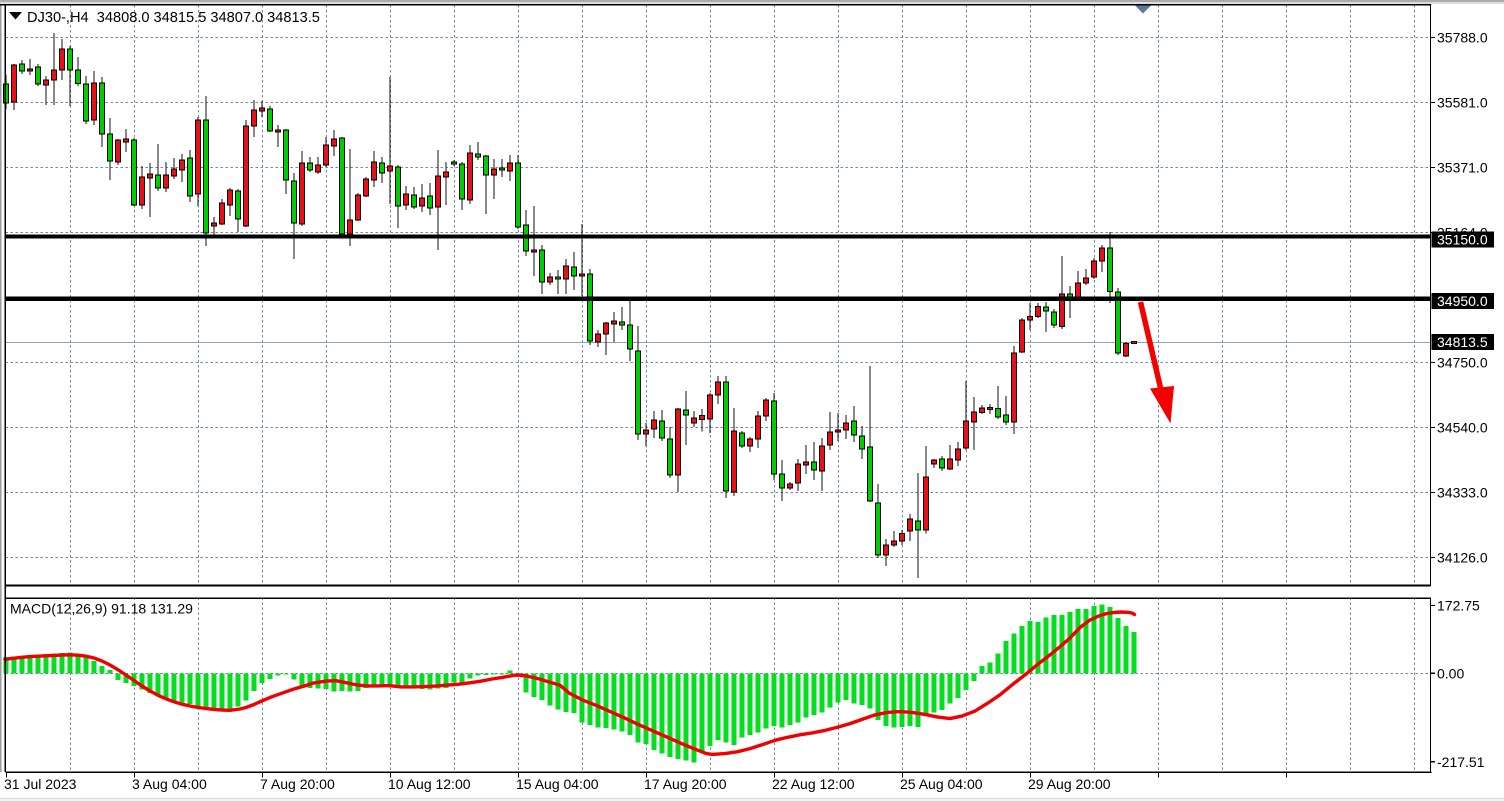  What do you see at coordinates (1462, 301) in the screenshot?
I see `svg-text: 34950.0` at bounding box center [1462, 301].